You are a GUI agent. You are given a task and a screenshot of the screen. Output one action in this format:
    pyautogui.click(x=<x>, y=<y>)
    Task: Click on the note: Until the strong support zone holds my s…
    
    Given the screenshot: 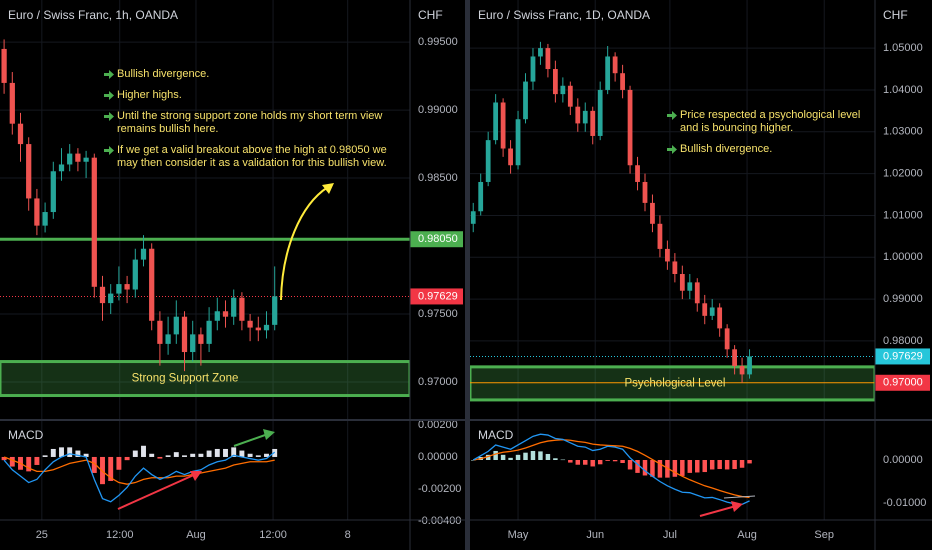 What is the action you would take?
    pyautogui.click(x=254, y=123)
    